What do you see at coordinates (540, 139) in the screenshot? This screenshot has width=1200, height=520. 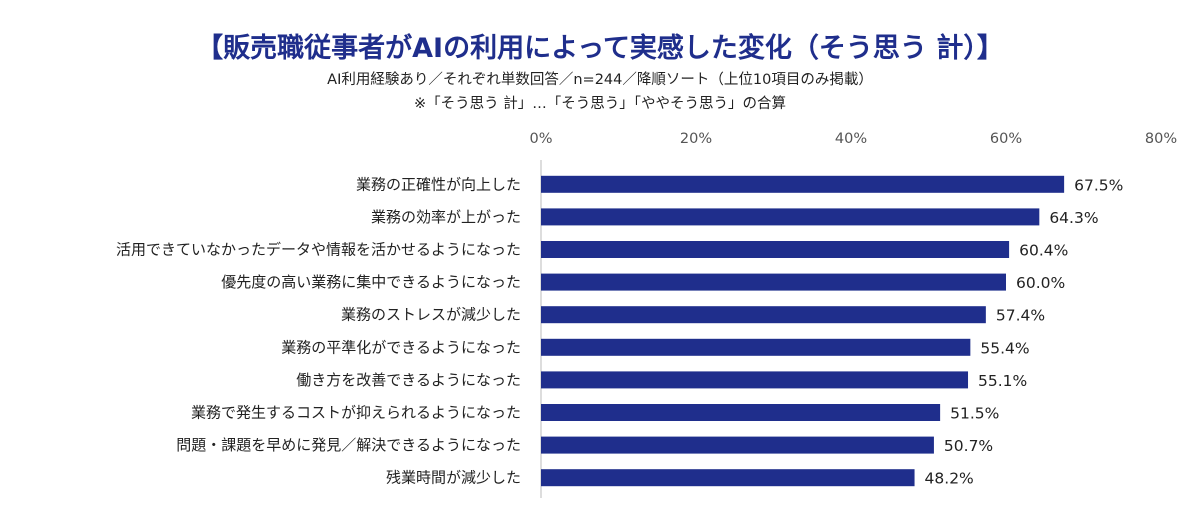 I see `x-tick-label: 0%` at bounding box center [540, 139].